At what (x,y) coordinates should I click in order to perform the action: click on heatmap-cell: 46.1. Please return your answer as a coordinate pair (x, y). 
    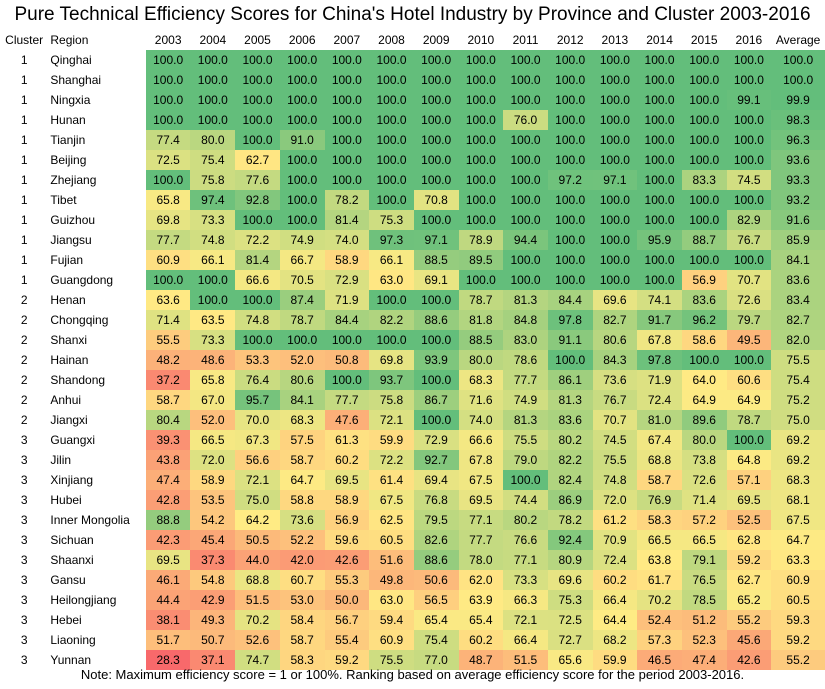
    Looking at the image, I should click on (168, 580).